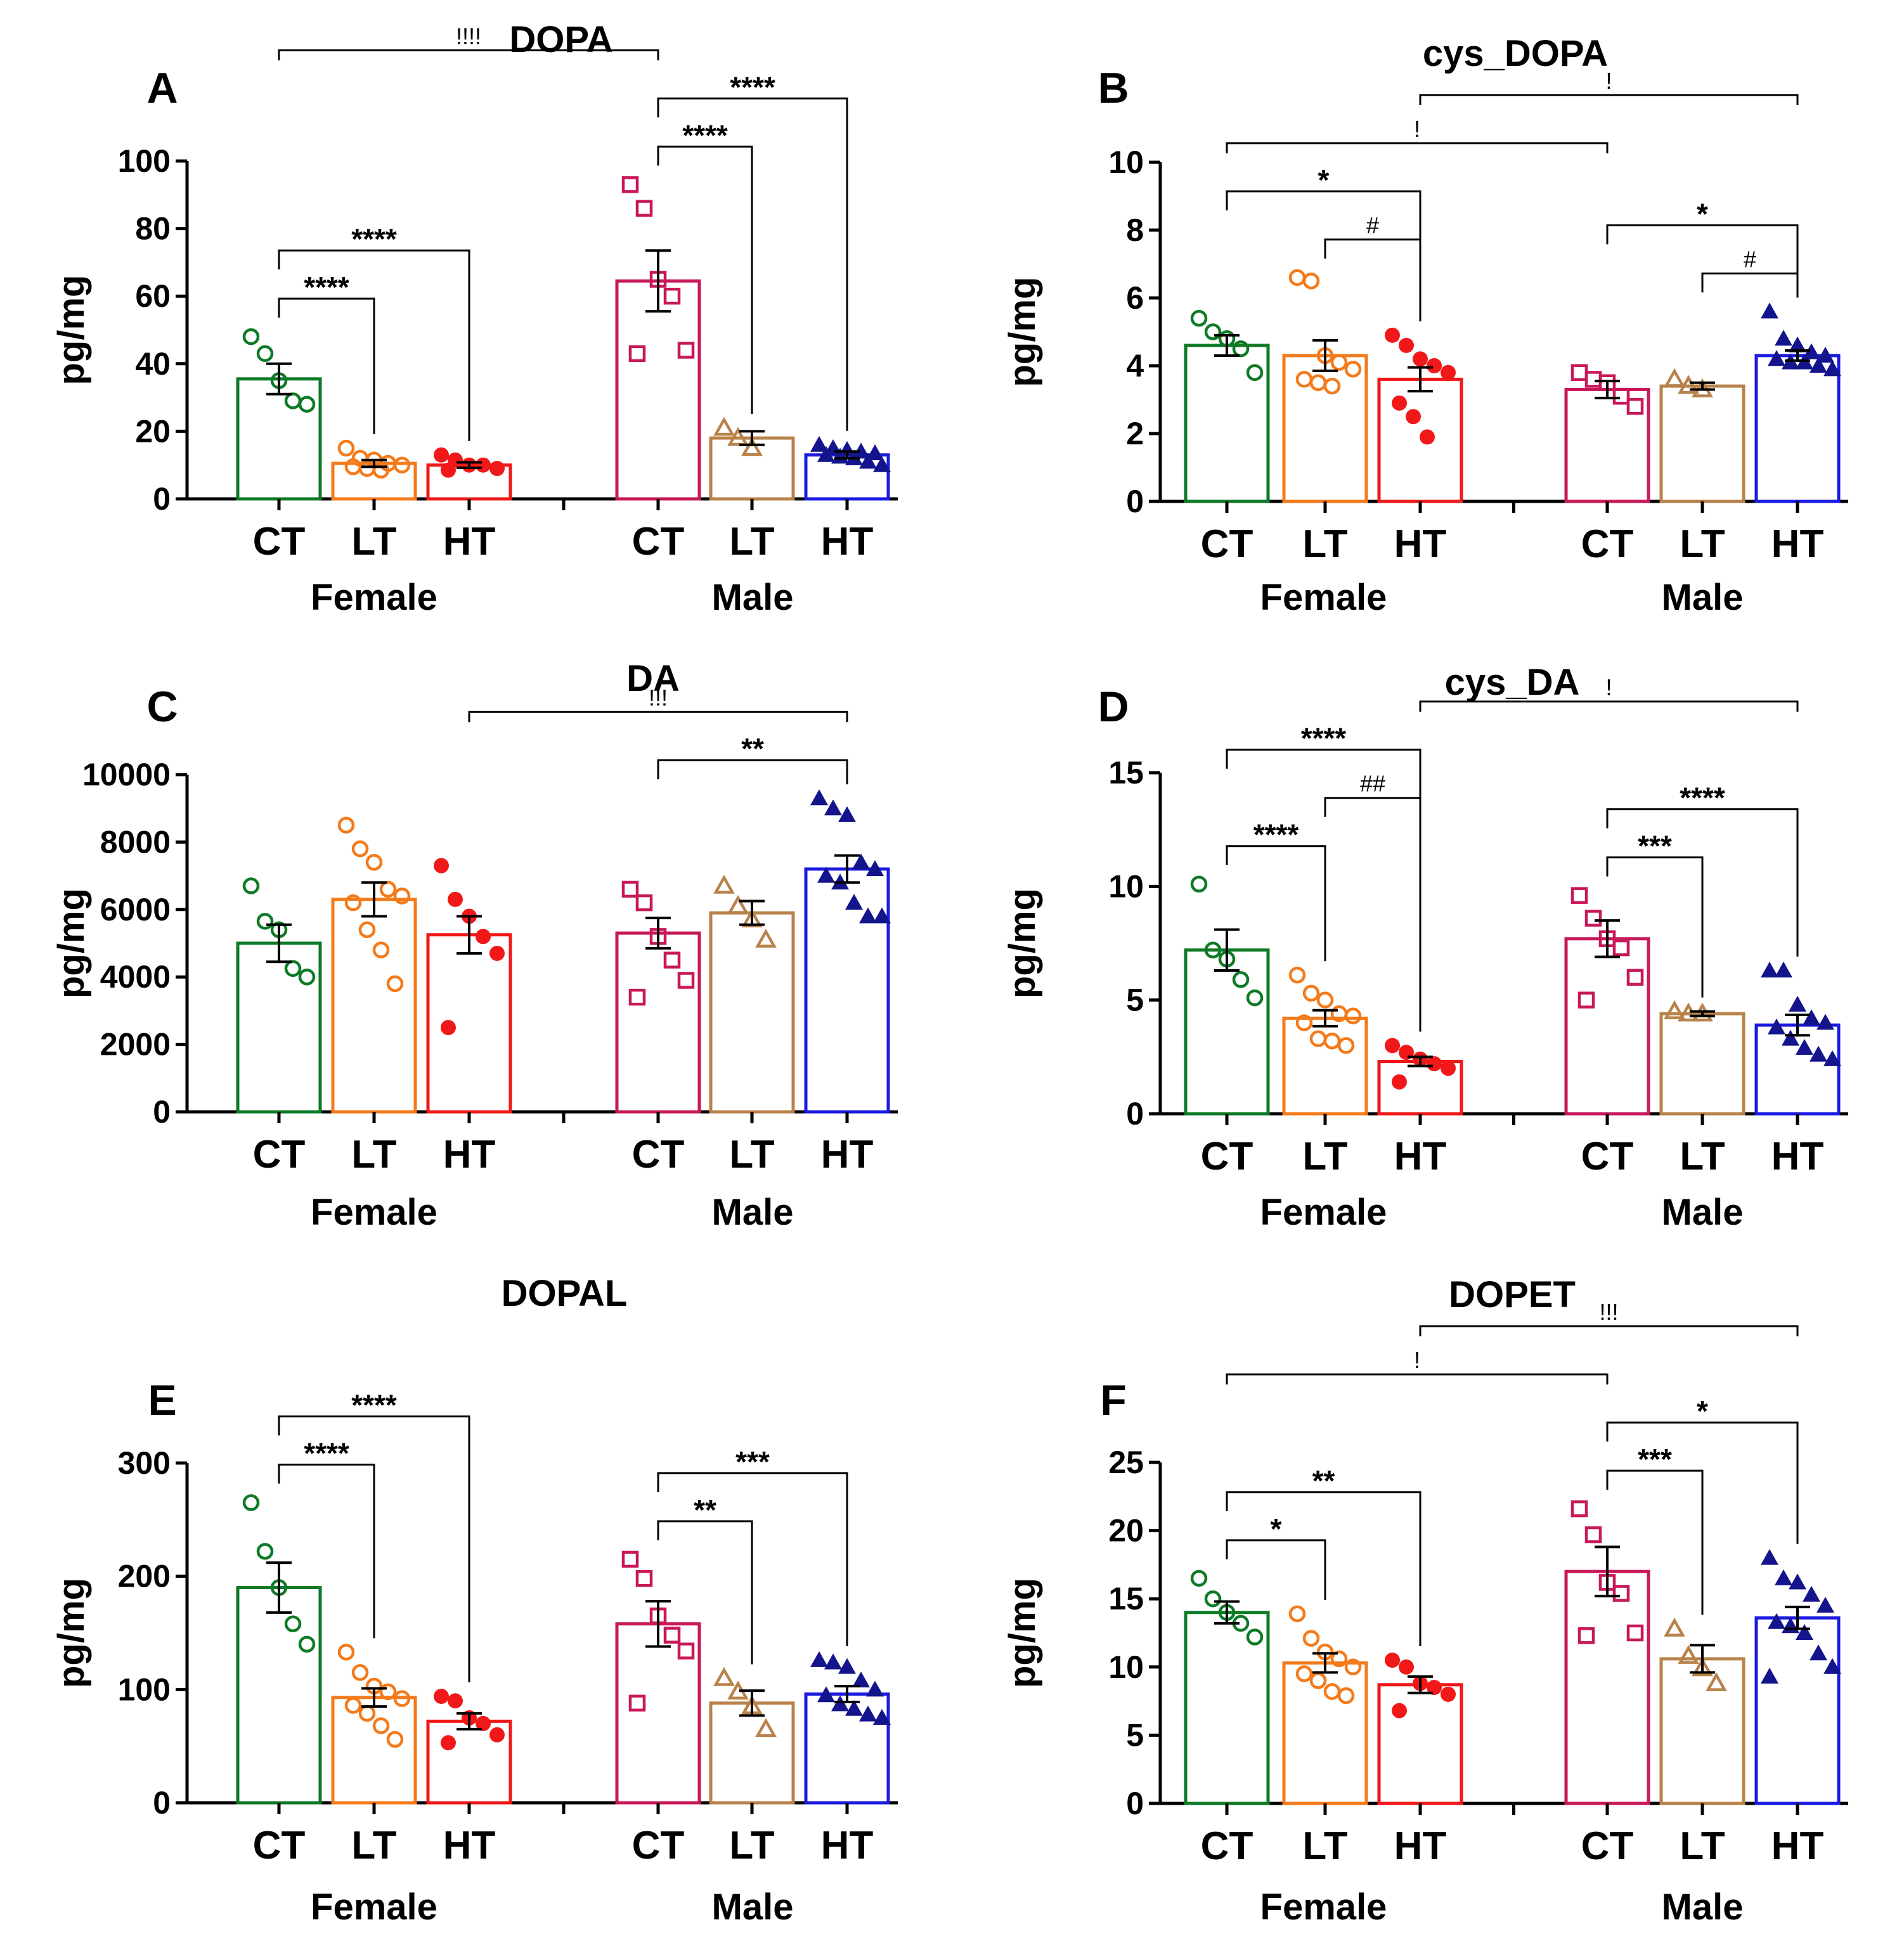 Image resolution: width=1904 pixels, height=1934 pixels. What do you see at coordinates (560, 39) in the screenshot?
I see `panel-title: DOPA` at bounding box center [560, 39].